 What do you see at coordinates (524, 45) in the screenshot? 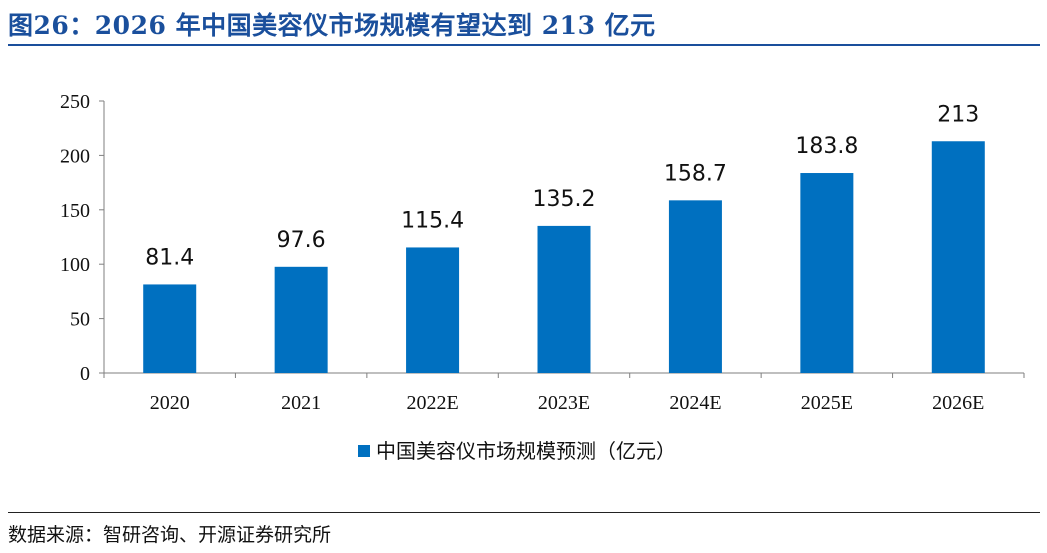
I see `title-divider` at bounding box center [524, 45].